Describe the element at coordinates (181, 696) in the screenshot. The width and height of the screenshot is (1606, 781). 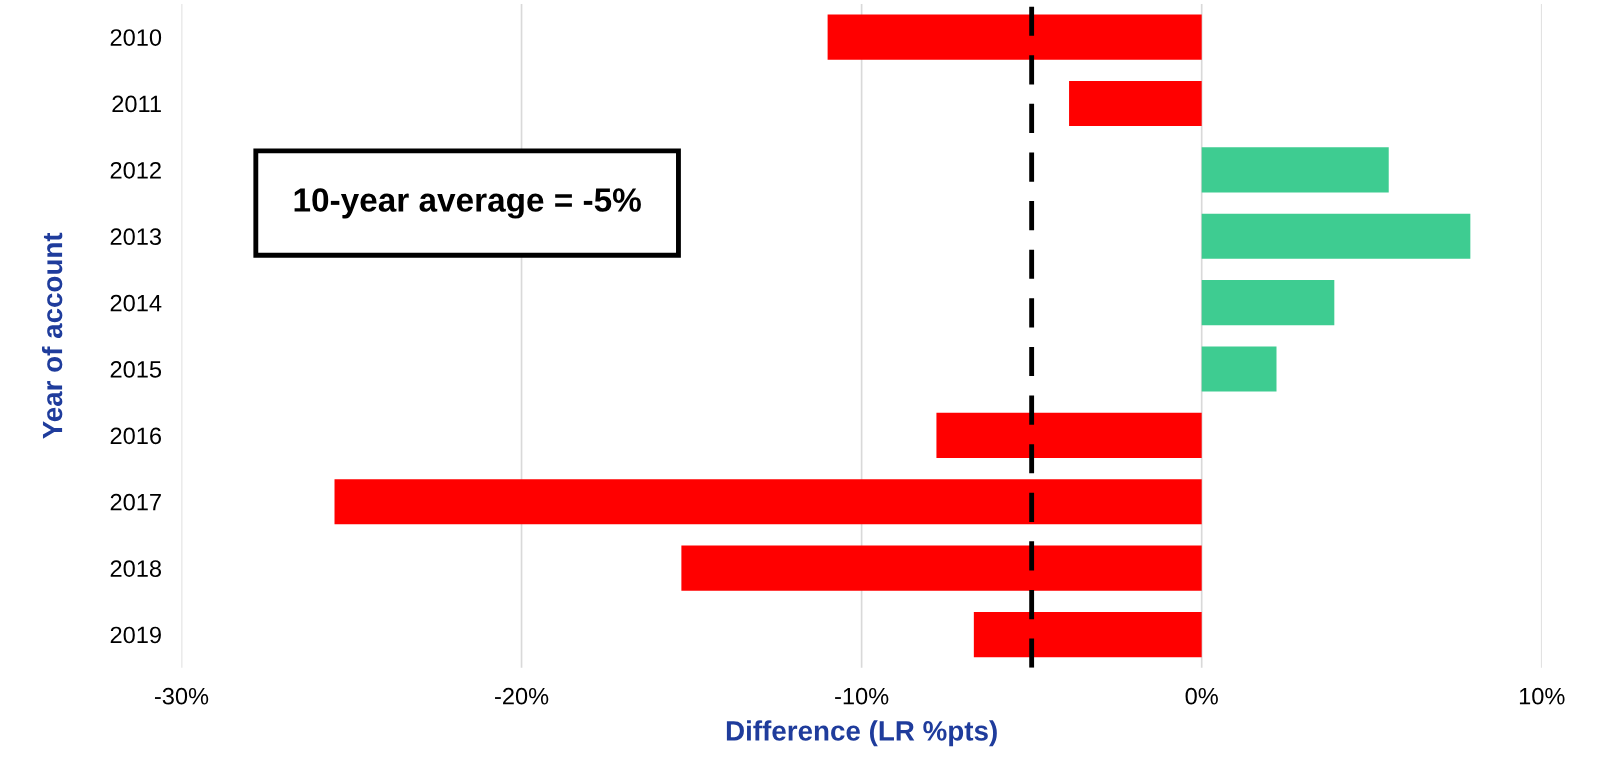
I see `x-tick-label: -30%` at that location.